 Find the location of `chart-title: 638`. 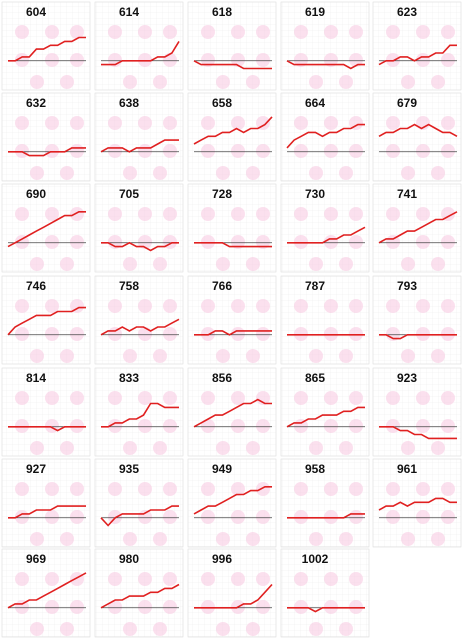

chart-title: 638 is located at coordinates (129, 103).